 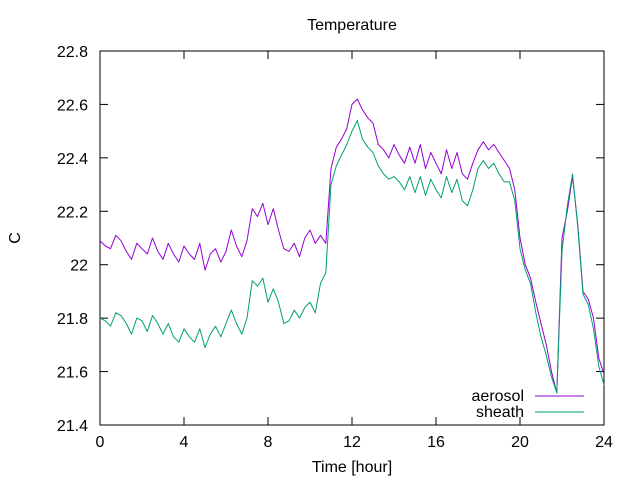 What do you see at coordinates (79, 266) in the screenshot?
I see `y-tick-label: 22` at bounding box center [79, 266].